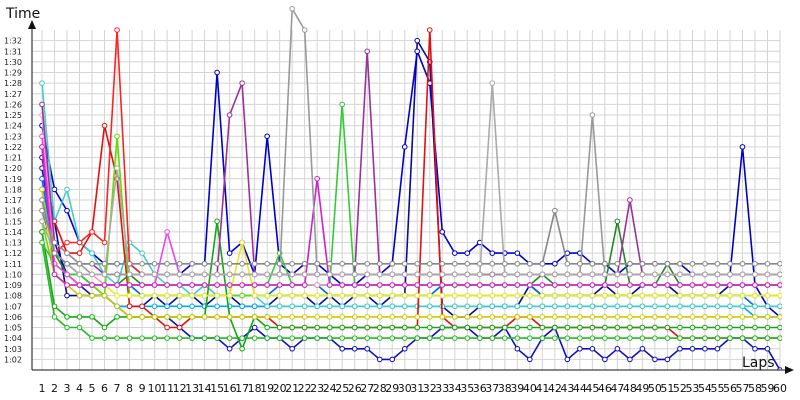 The width and height of the screenshot is (800, 400). Describe the element at coordinates (180, 388) in the screenshot. I see `x-tick-label: 12` at that location.